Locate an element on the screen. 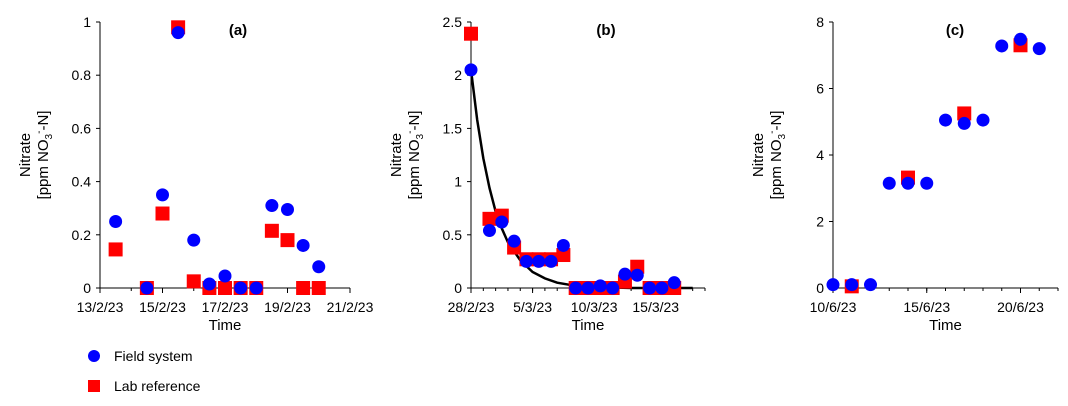 Image resolution: width=1068 pixels, height=406 pixels. y-tick-label: 0.8 is located at coordinates (82, 75).